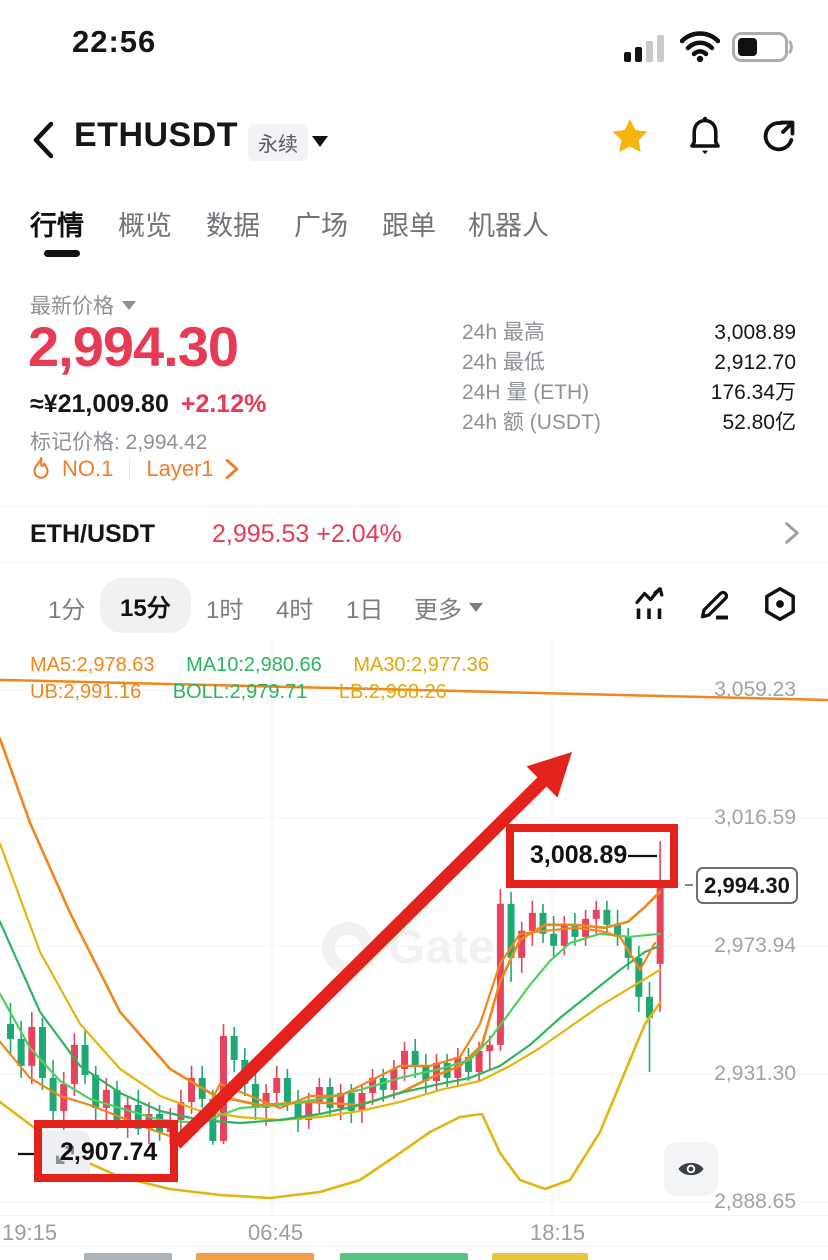  Describe the element at coordinates (508, 226) in the screenshot. I see `tab-bots: 机器人` at that location.